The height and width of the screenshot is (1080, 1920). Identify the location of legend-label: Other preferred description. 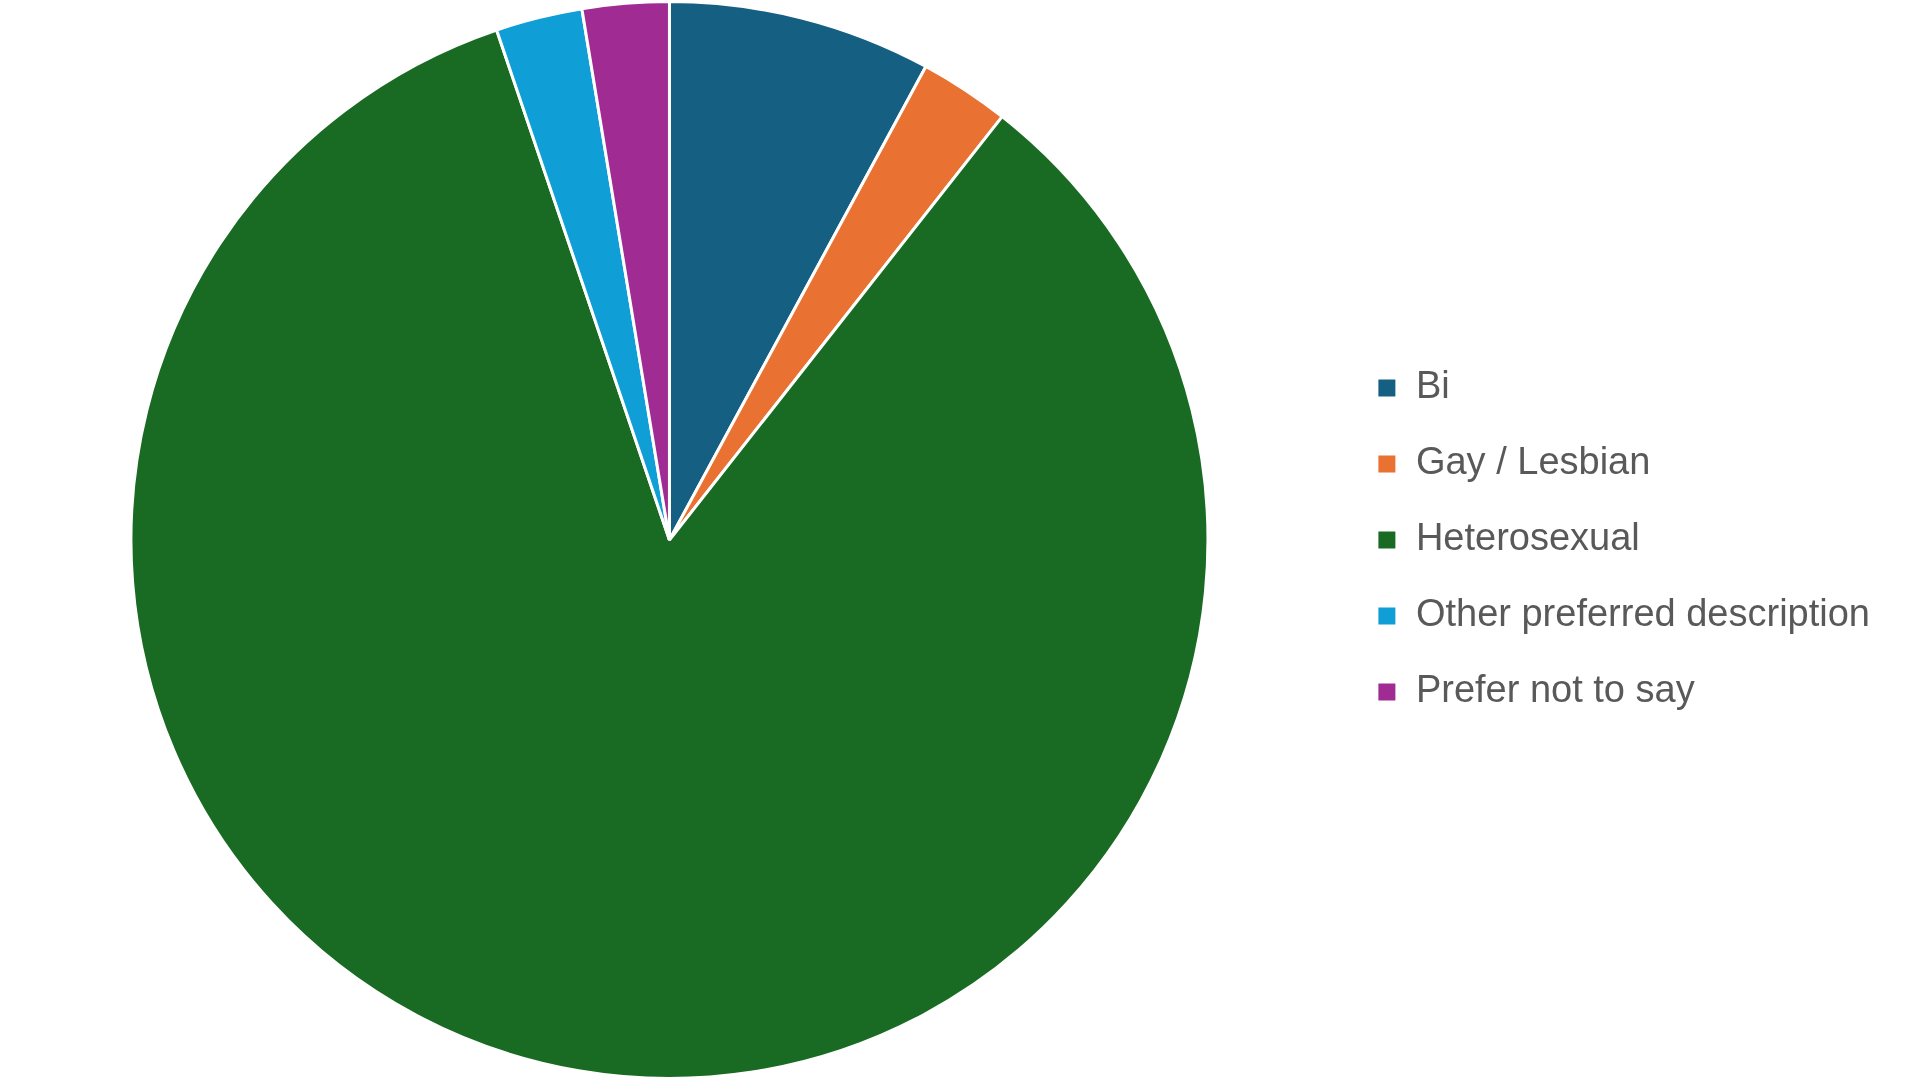
(1642, 613).